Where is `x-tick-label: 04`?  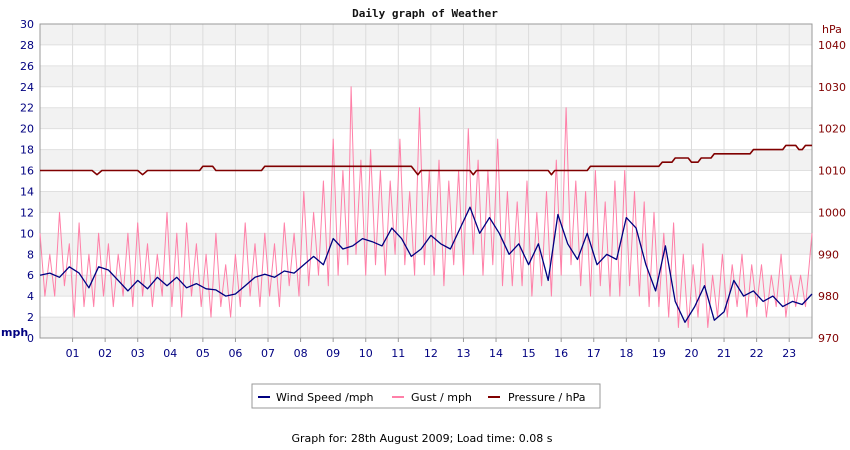 x-tick-label: 04 is located at coordinates (170, 353).